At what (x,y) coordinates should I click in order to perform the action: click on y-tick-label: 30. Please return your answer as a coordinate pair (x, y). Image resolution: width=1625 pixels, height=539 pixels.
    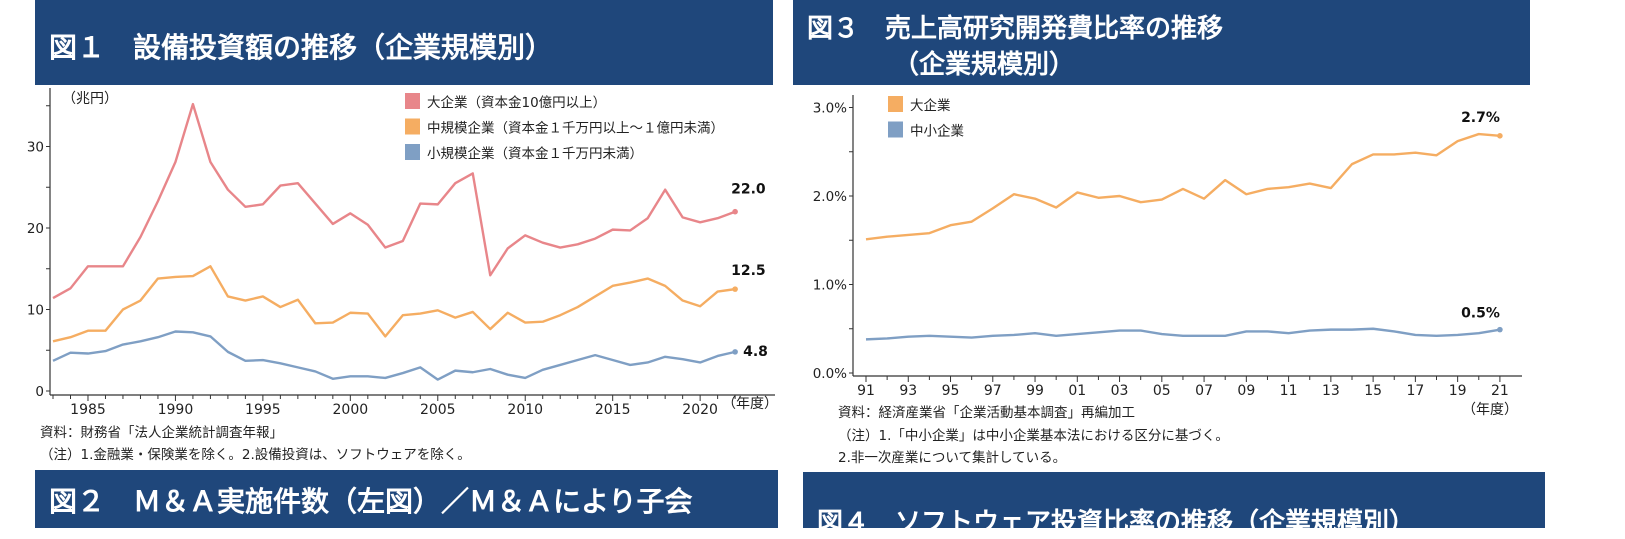
    Looking at the image, I should click on (35, 148).